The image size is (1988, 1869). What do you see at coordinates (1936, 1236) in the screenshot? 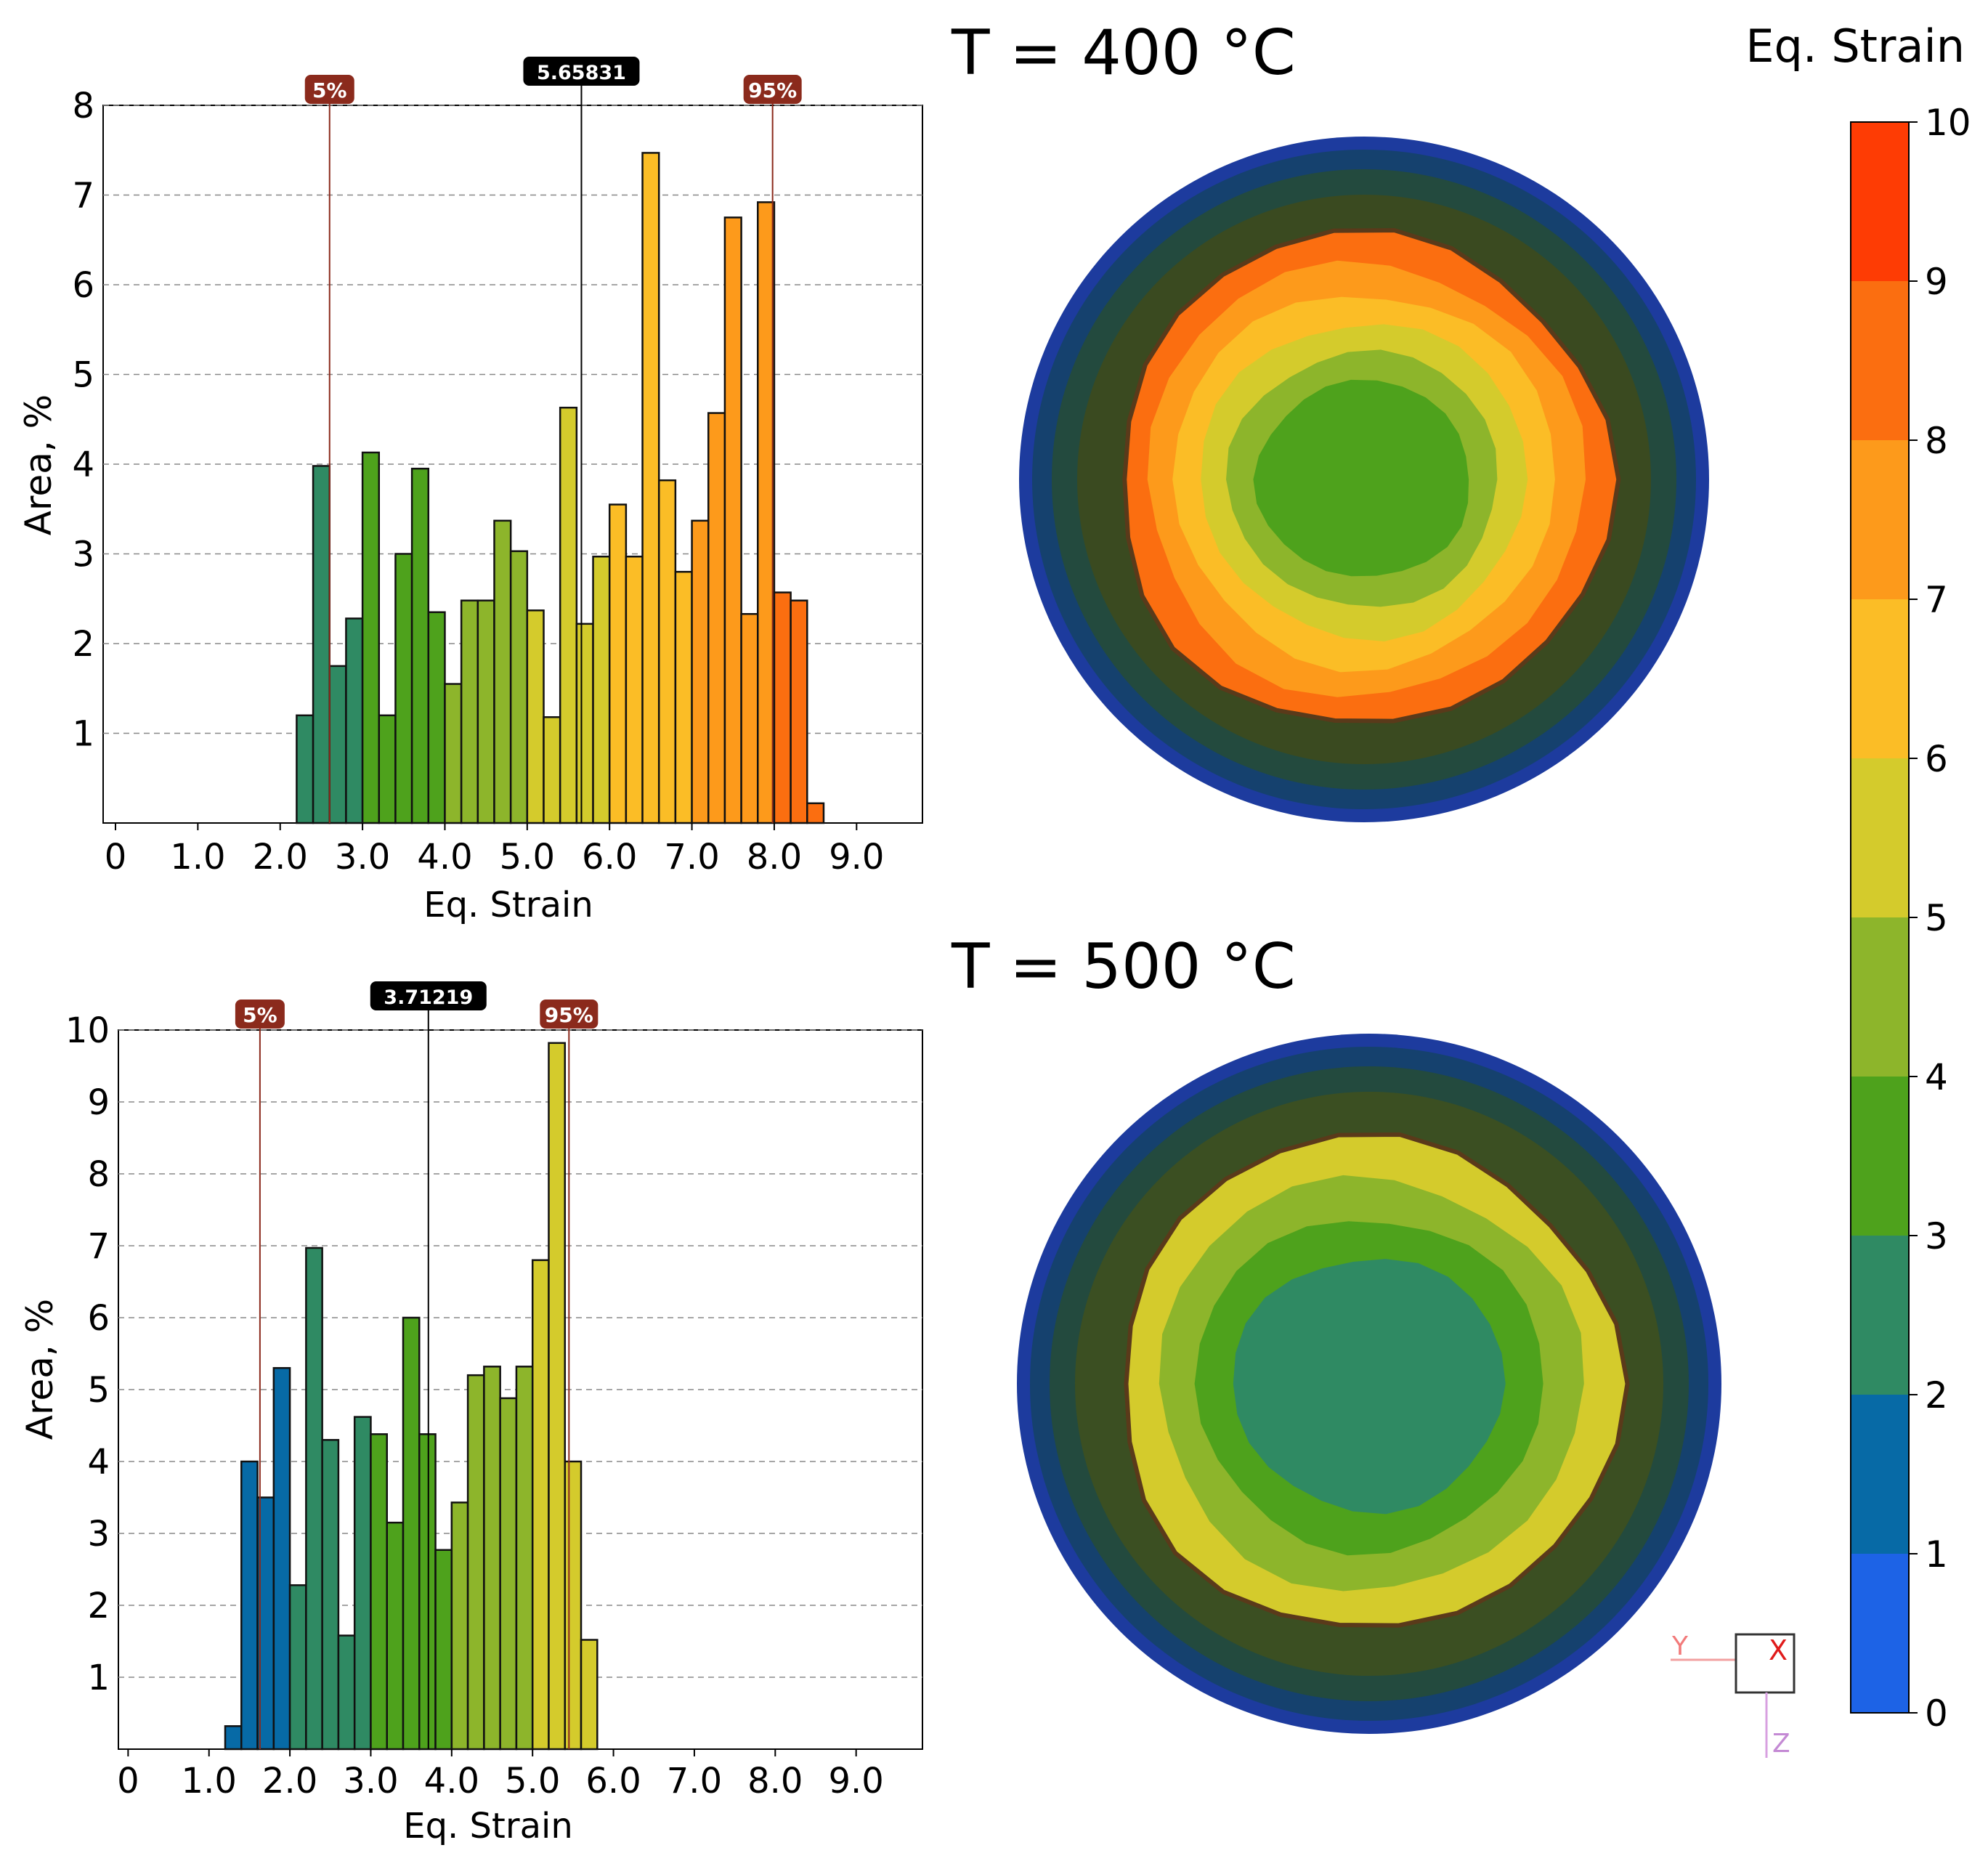
I see `legend-tick-label: 3` at bounding box center [1936, 1236].